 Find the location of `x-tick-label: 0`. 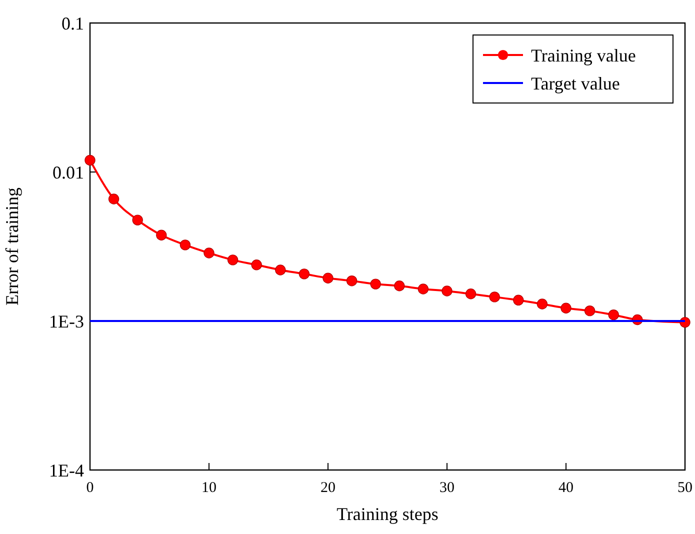

x-tick-label: 0 is located at coordinates (90, 488).